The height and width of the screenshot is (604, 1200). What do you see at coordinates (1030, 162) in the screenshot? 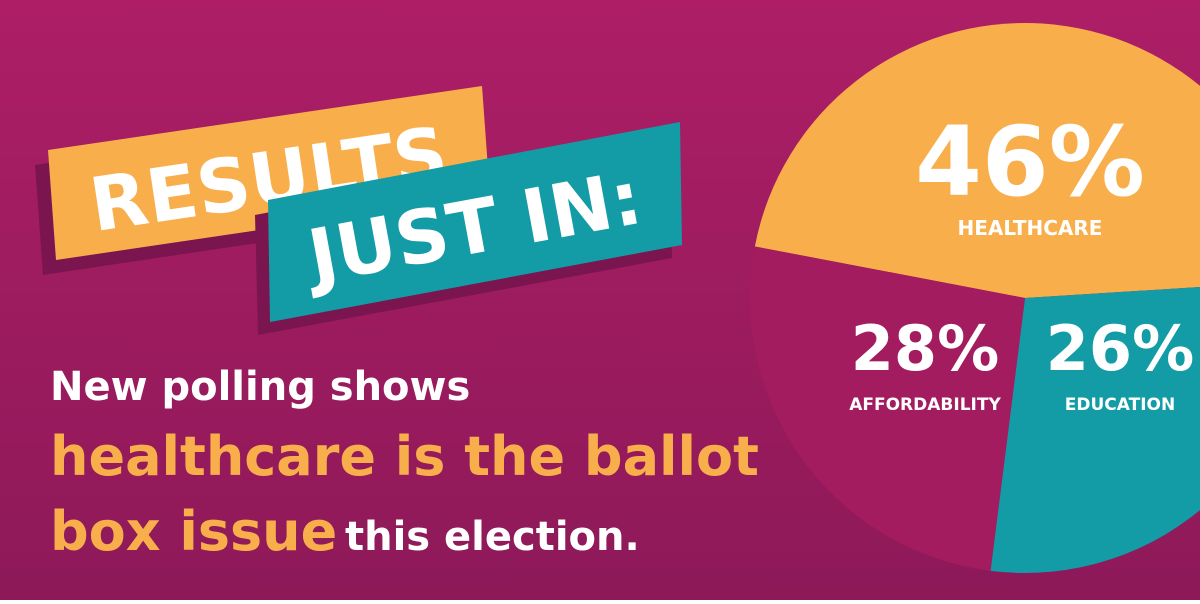
I see `value-label: 46%` at bounding box center [1030, 162].